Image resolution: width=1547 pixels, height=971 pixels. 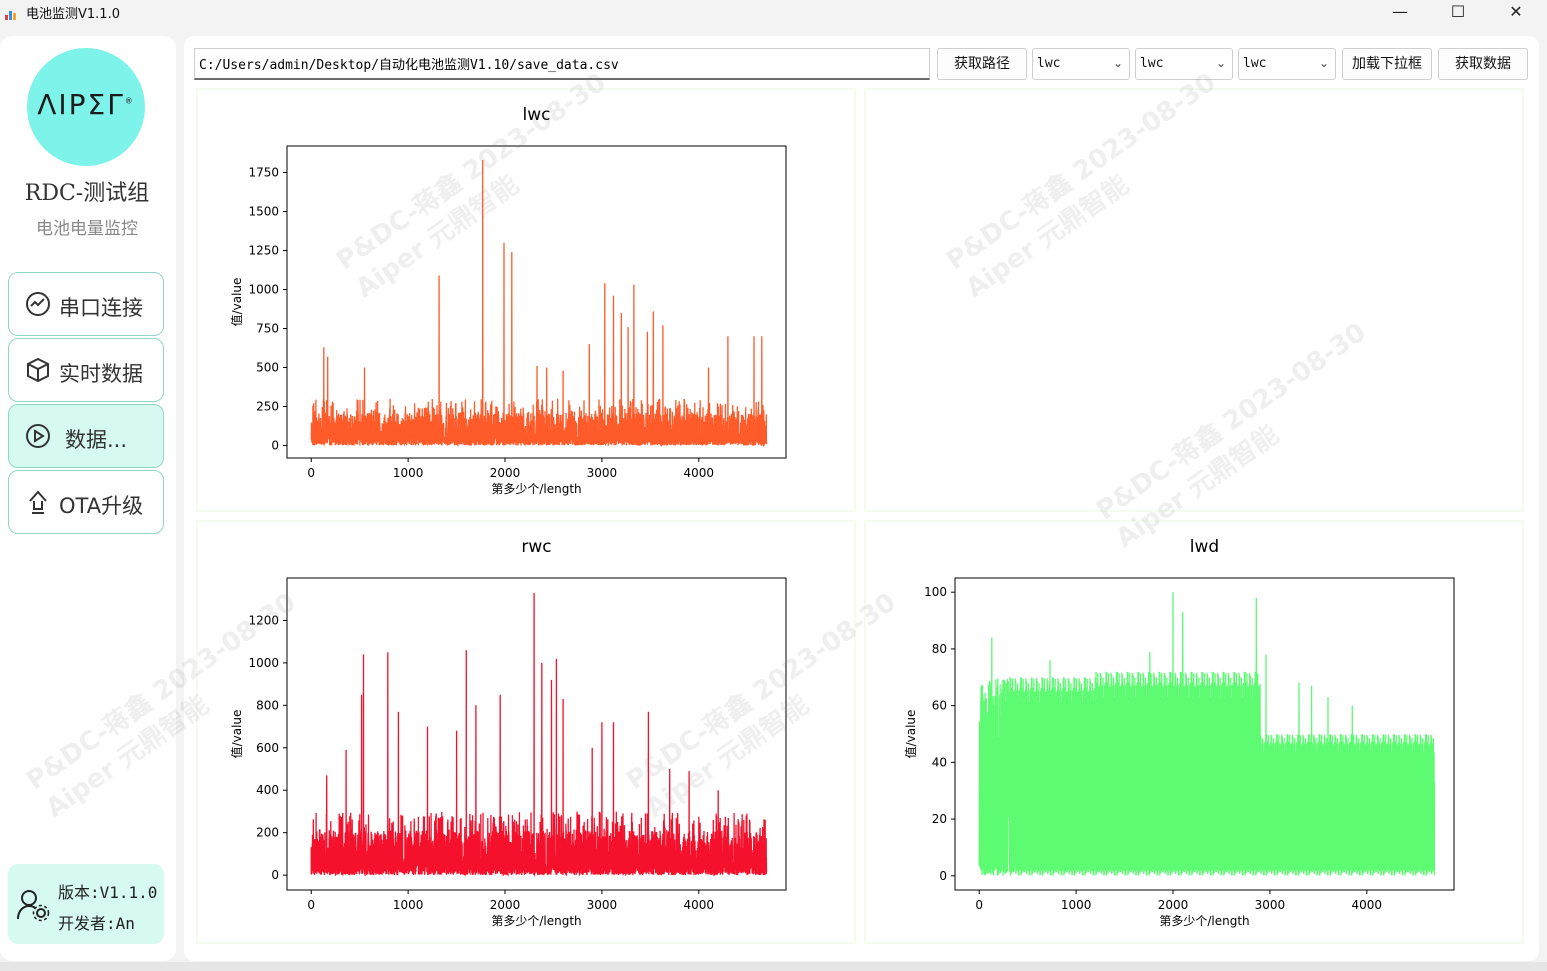 What do you see at coordinates (537, 115) in the screenshot?
I see `chart-title: lwc` at bounding box center [537, 115].